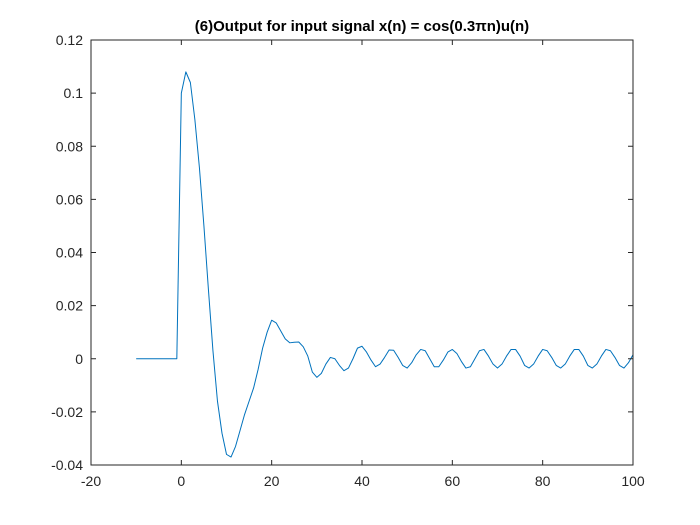 This screenshot has height=525, width=700. I want to click on y-tick-label: 0.1, so click(74, 93).